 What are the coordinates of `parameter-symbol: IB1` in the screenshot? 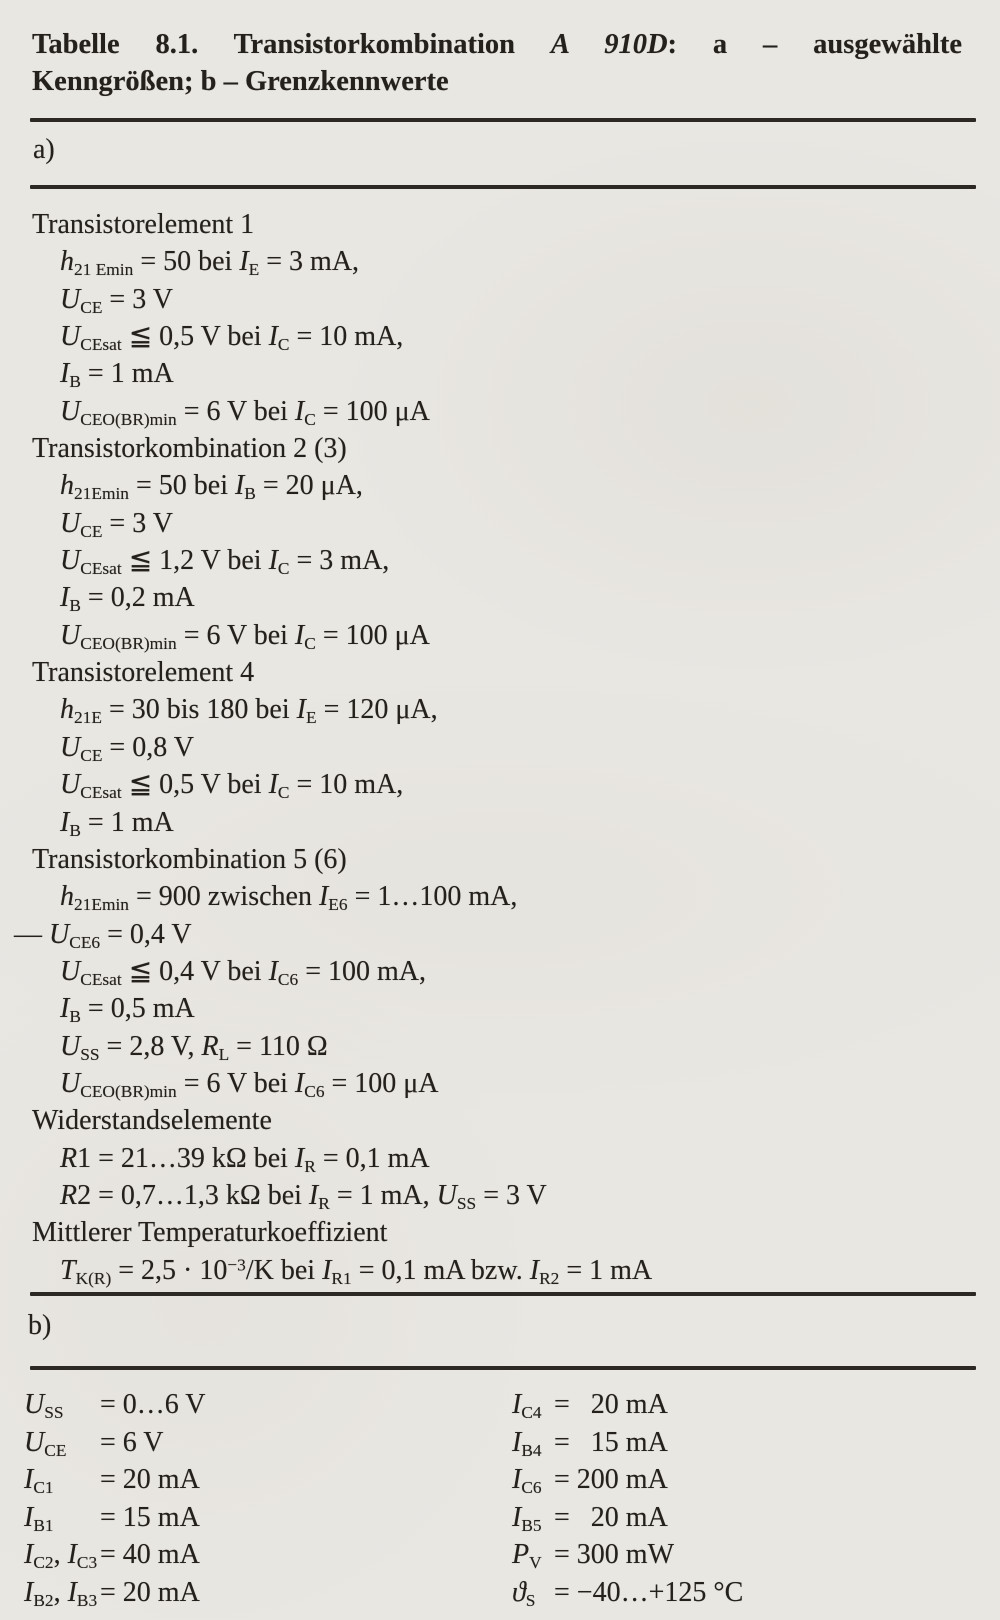 It's located at (39, 1518).